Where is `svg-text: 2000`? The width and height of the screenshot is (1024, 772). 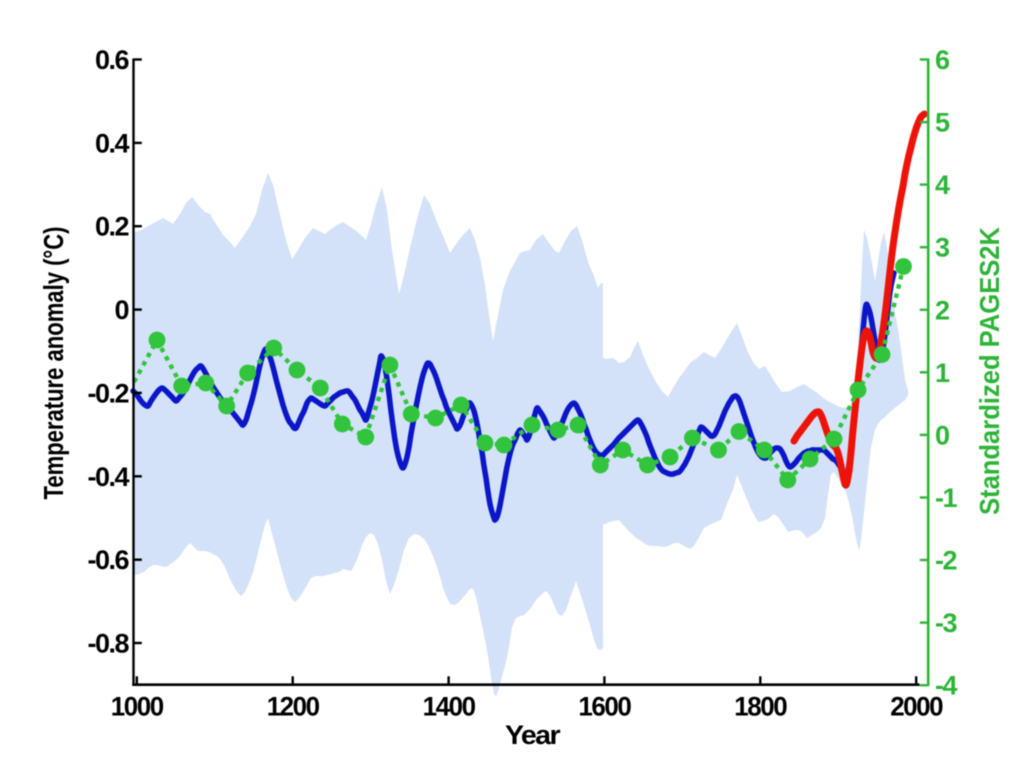 svg-text: 2000 is located at coordinates (916, 707).